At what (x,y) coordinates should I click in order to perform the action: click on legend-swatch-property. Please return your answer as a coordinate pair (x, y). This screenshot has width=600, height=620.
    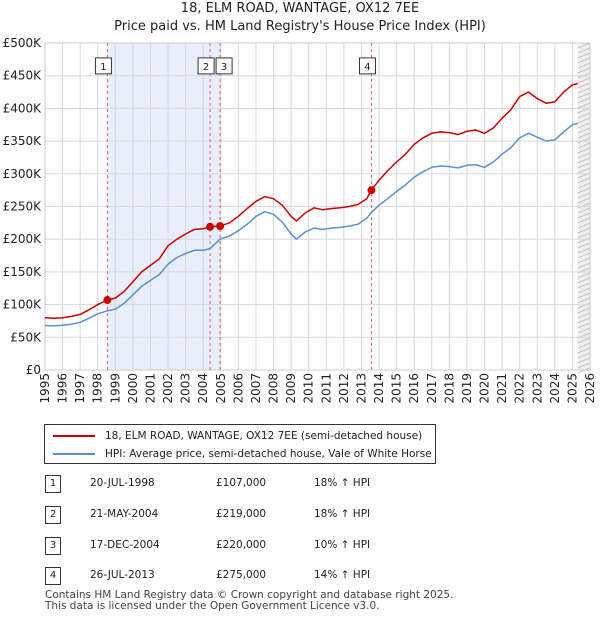
    Looking at the image, I should click on (74, 436).